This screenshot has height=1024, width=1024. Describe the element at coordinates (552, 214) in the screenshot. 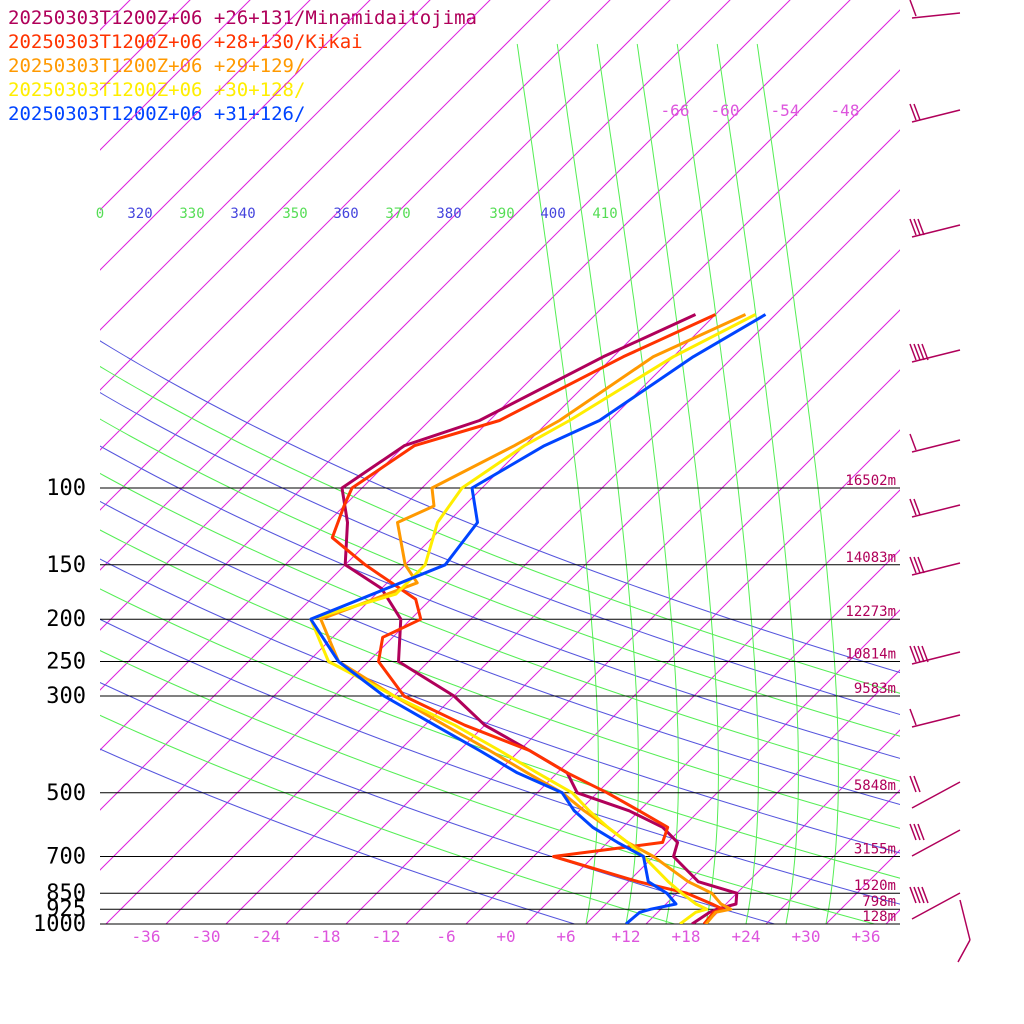

I see `theta-label: 400` at that location.